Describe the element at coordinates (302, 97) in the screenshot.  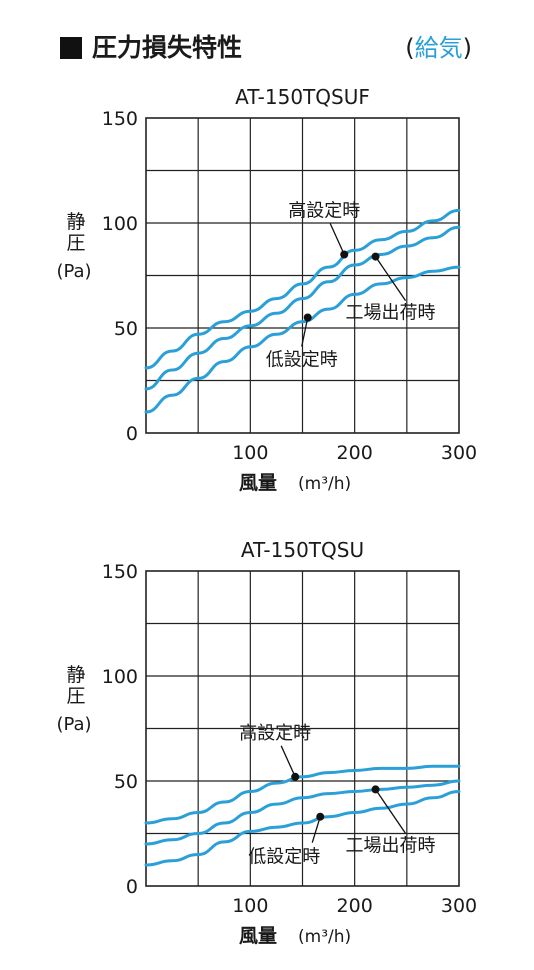
I see `chart-title: AT-150TQSUF` at that location.